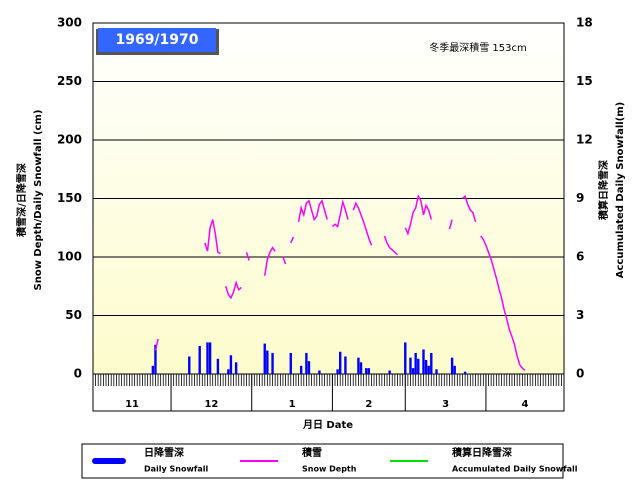 This screenshot has width=644, height=493. I want to click on y2-tick-label: 12, so click(584, 140).